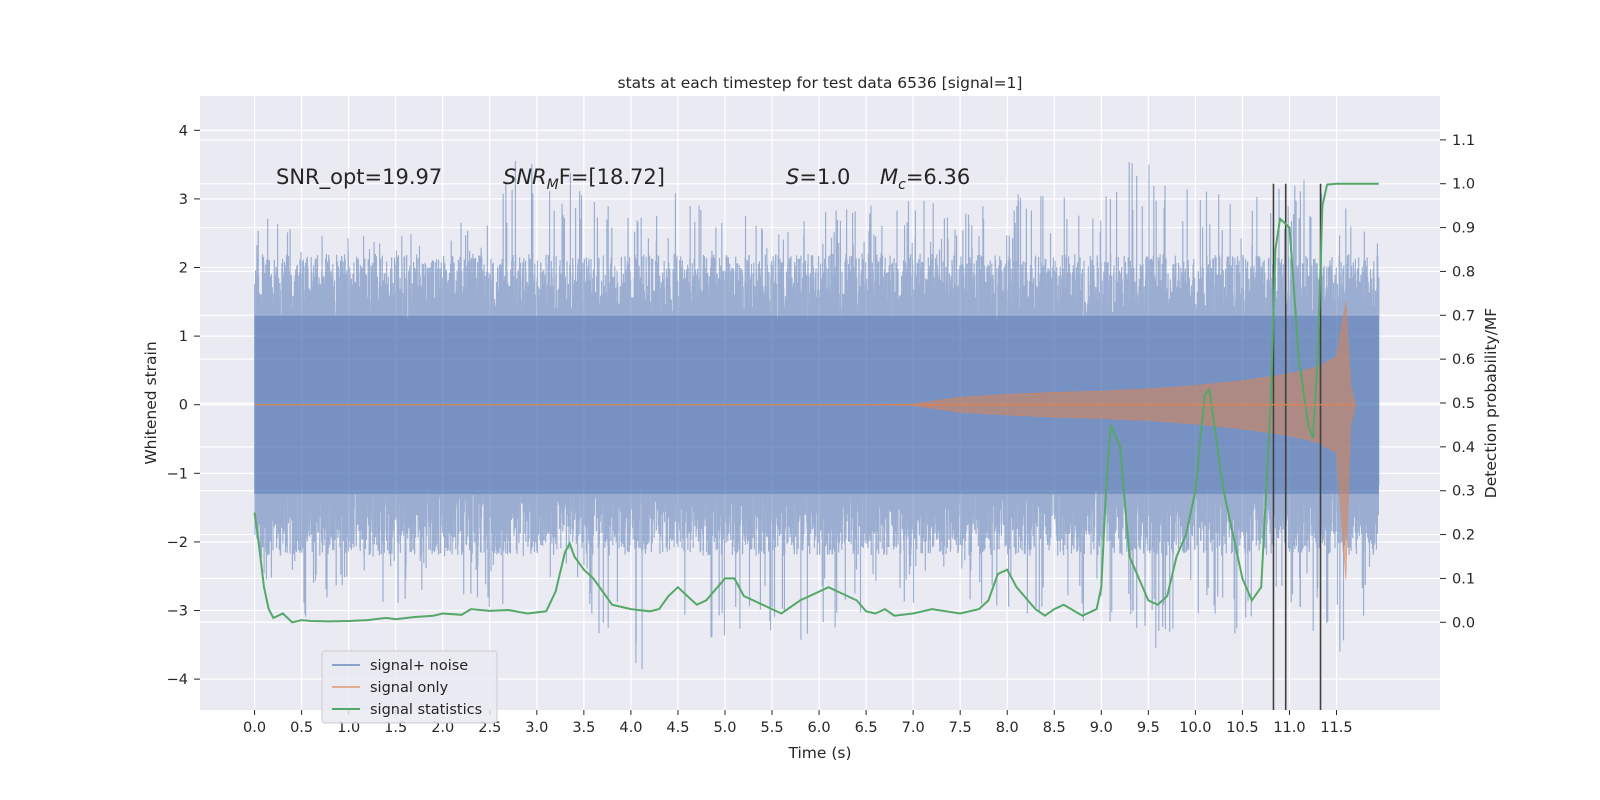  I want to click on y-tick-label: −4, so click(177, 680).